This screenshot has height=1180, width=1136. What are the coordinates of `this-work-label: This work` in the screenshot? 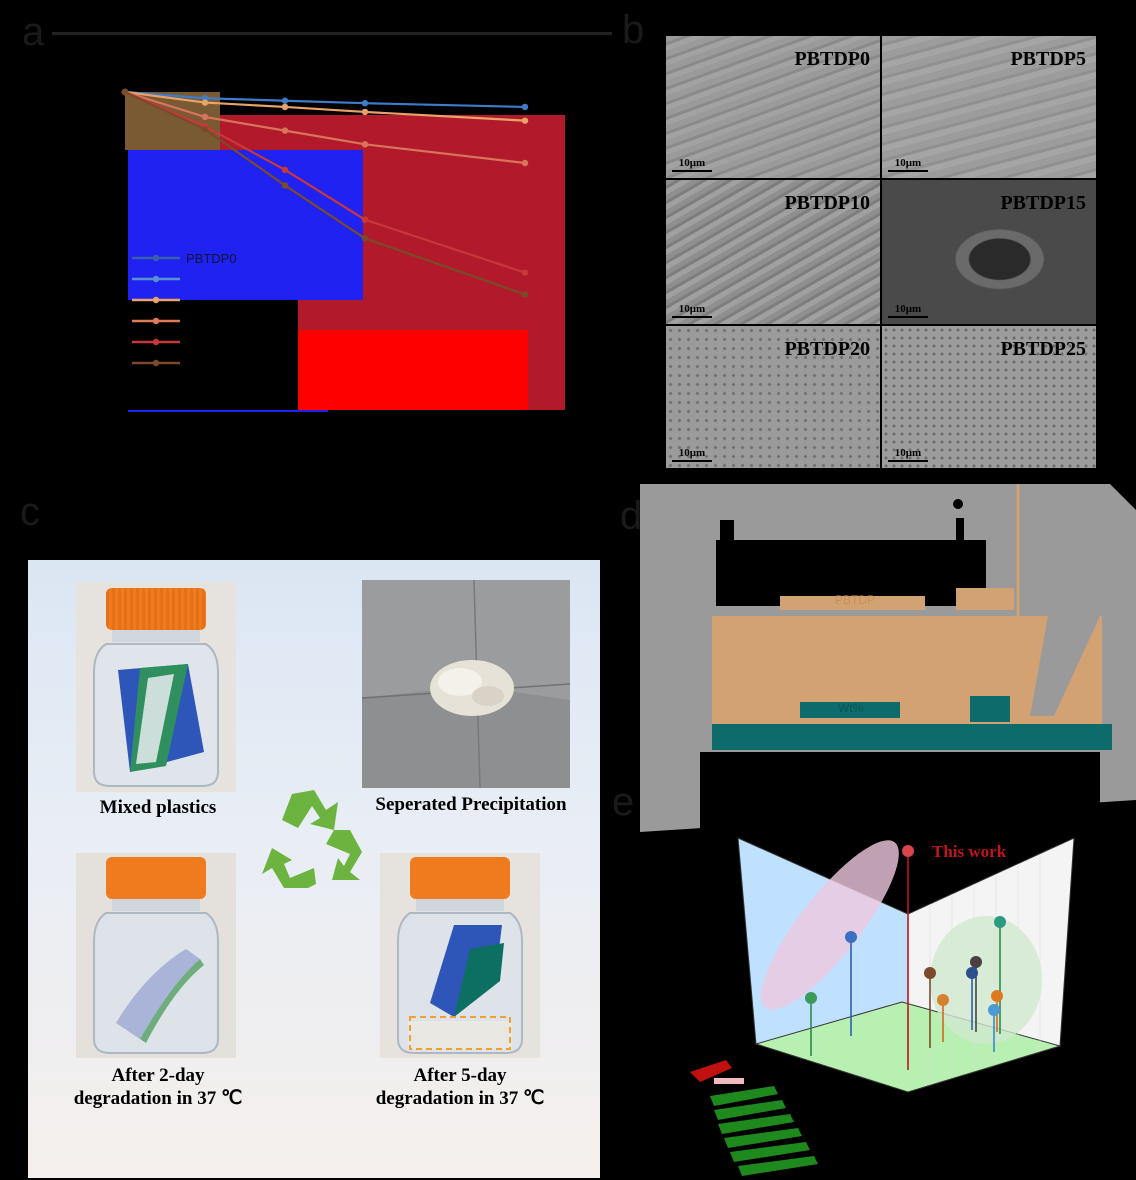 It's located at (969, 851).